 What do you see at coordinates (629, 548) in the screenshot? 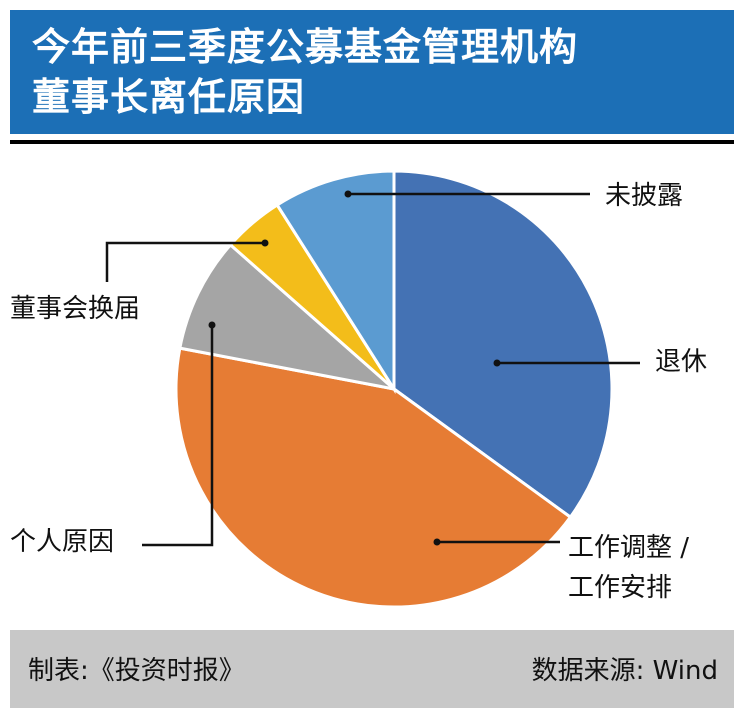
I see `label-work-adjust-line-1: 工作调整 /` at bounding box center [629, 548].